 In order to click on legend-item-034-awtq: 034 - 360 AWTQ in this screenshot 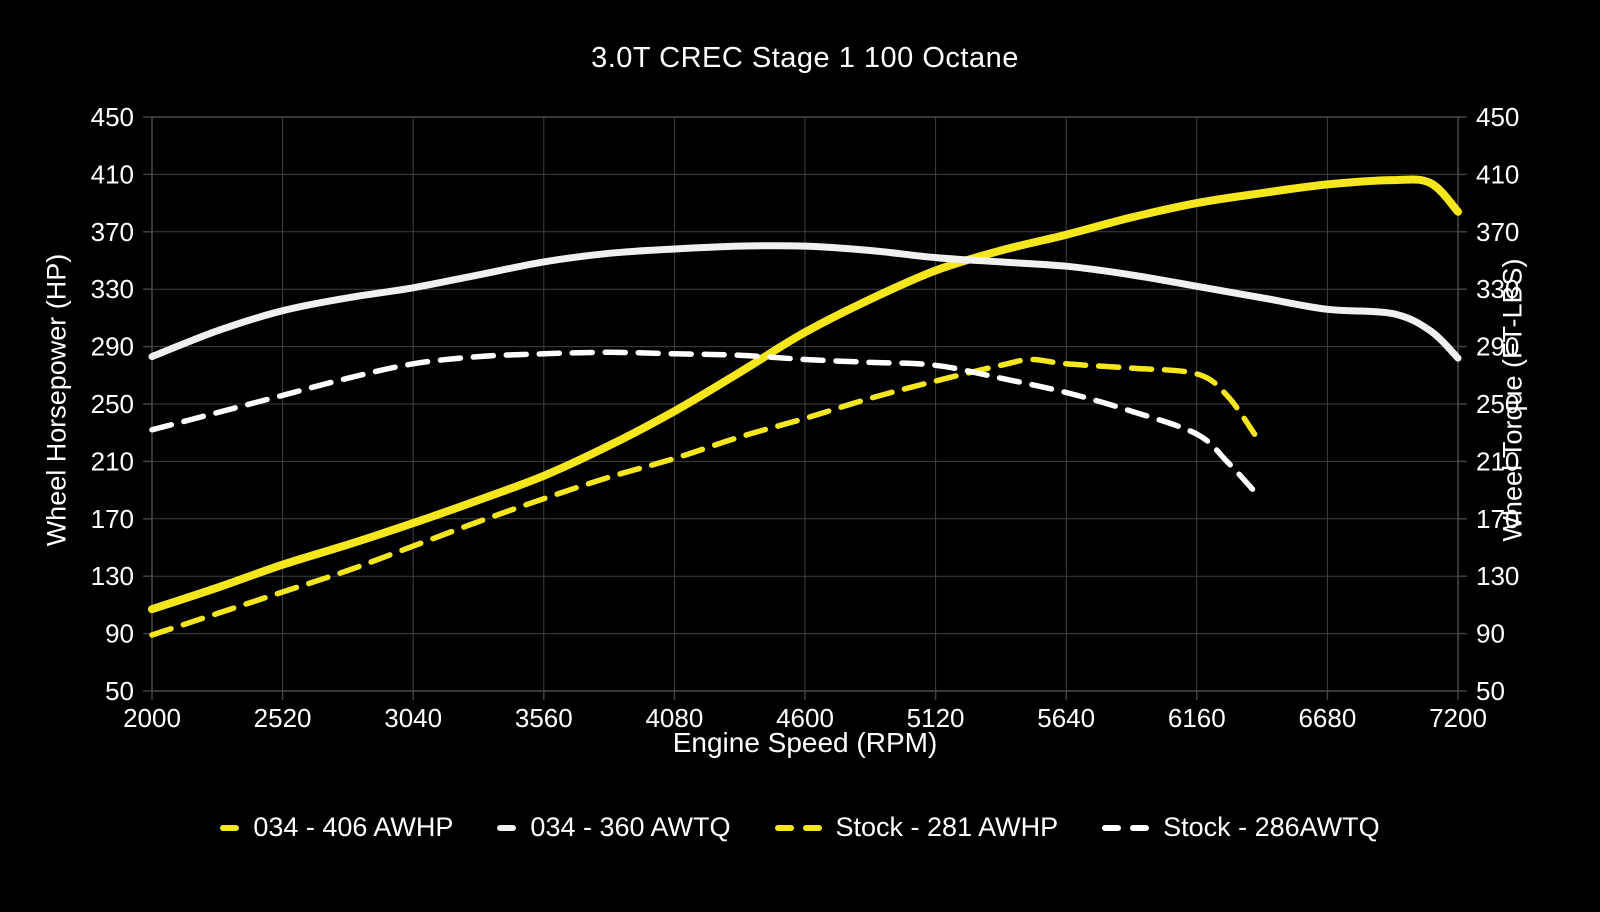, I will do `click(614, 827)`.